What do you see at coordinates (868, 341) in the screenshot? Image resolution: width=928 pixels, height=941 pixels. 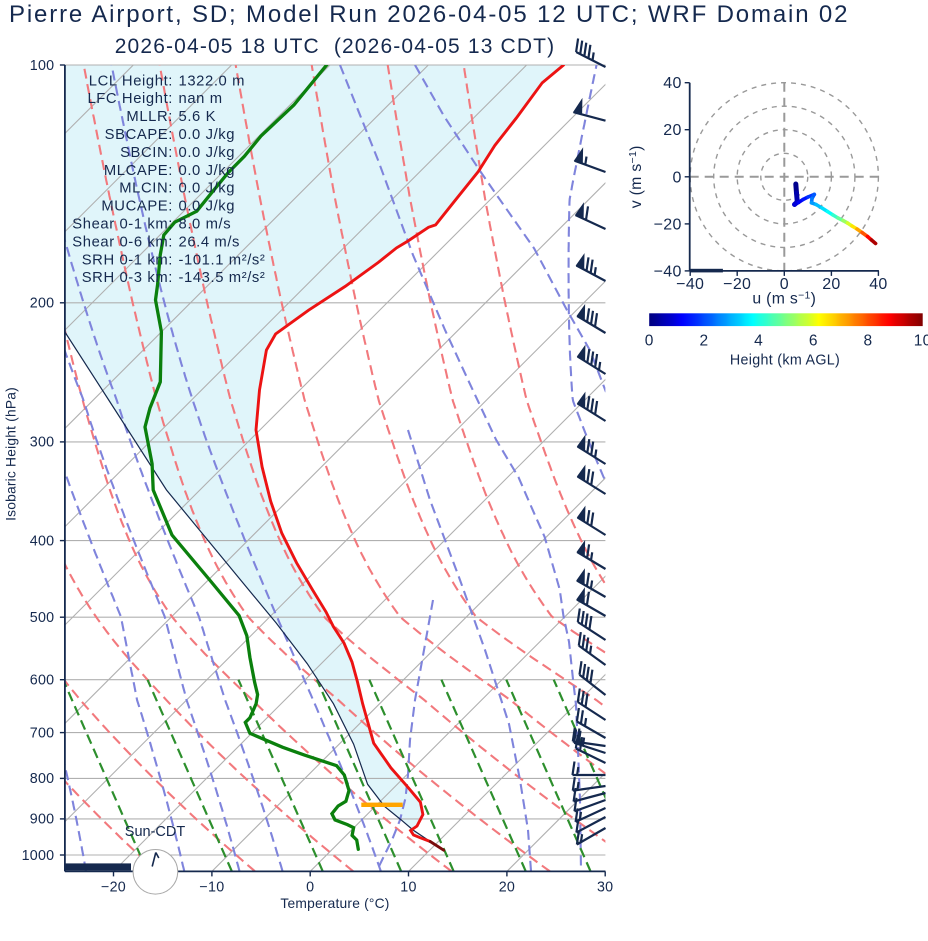 I see `svg-text: 8` at bounding box center [868, 341].